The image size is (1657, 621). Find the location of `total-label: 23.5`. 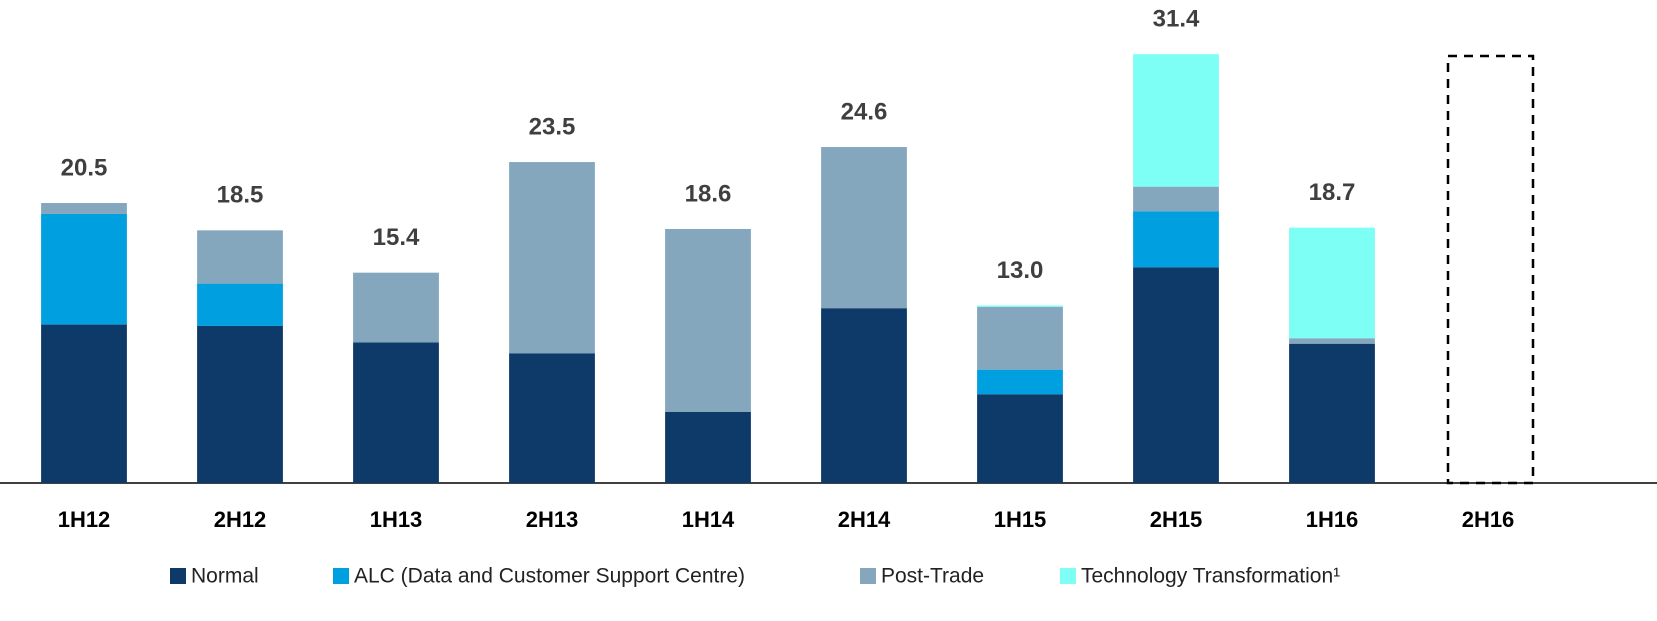

total-label: 23.5 is located at coordinates (552, 126).